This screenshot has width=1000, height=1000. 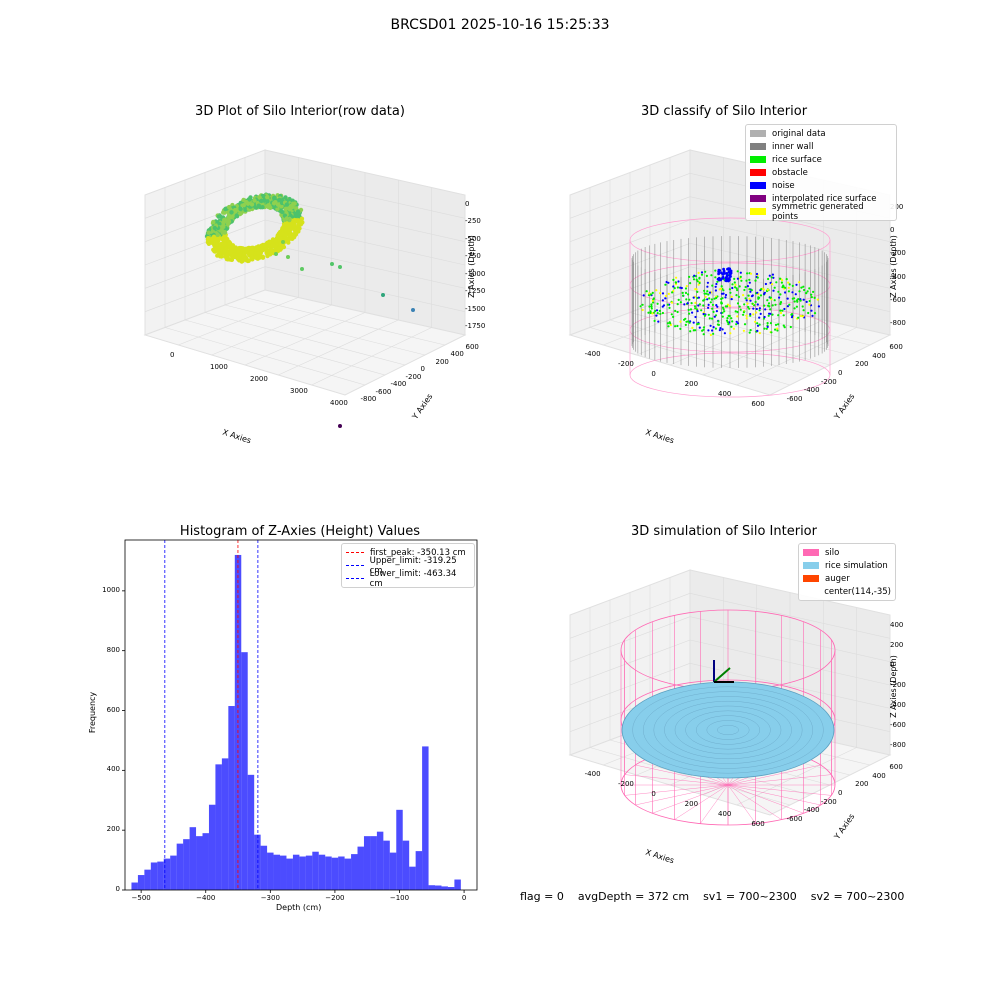 What do you see at coordinates (691, 804) in the screenshot?
I see `p4-x-tick: 200` at bounding box center [691, 804].